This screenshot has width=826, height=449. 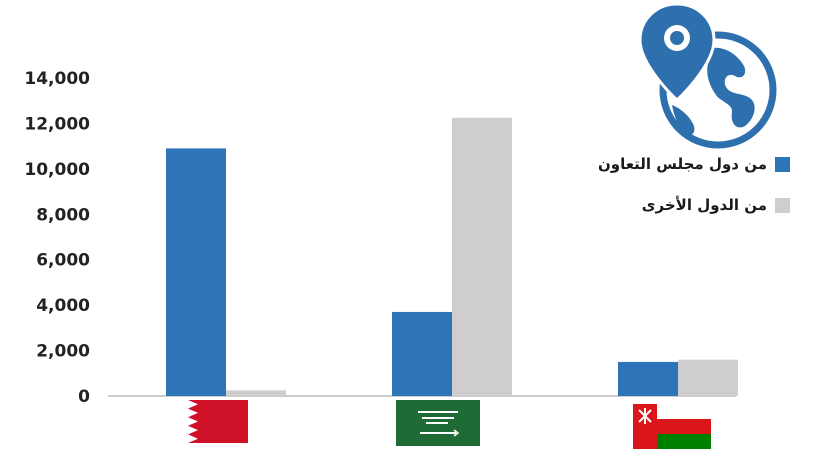 I want to click on legend-swatch-gray, so click(x=782, y=205).